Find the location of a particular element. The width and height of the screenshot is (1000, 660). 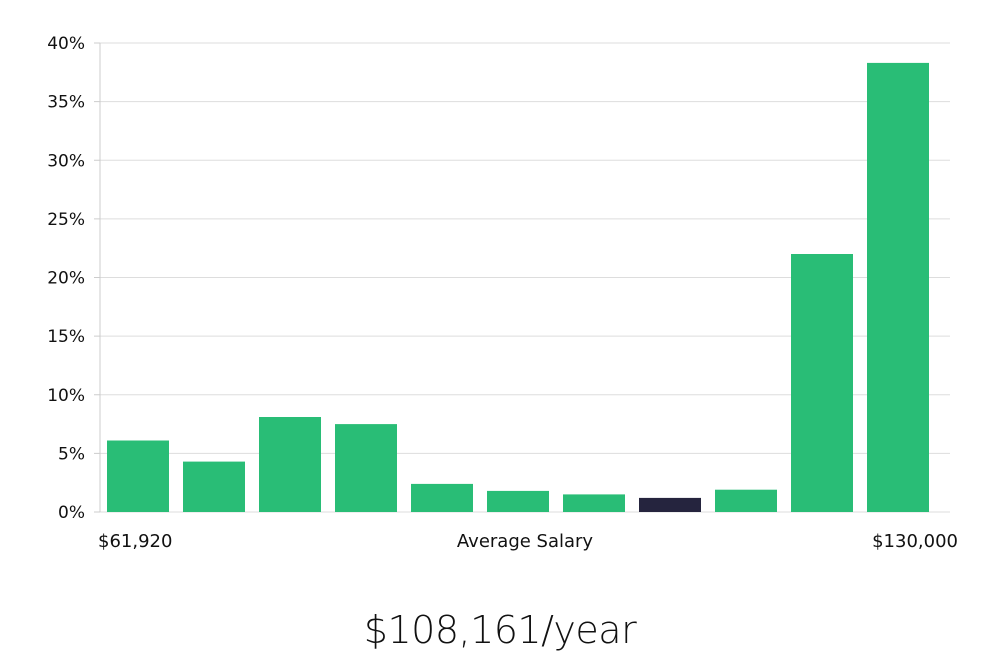

y-tick-label: 30% is located at coordinates (66, 161).